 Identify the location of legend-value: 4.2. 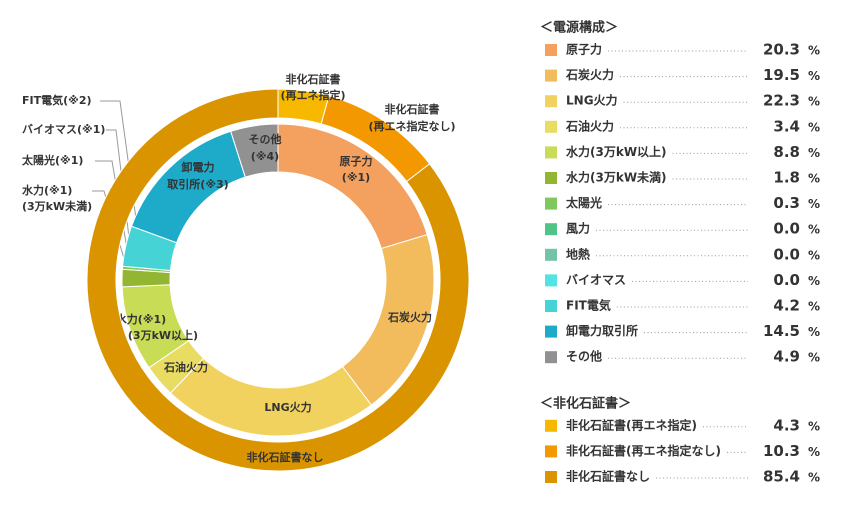
(786, 306).